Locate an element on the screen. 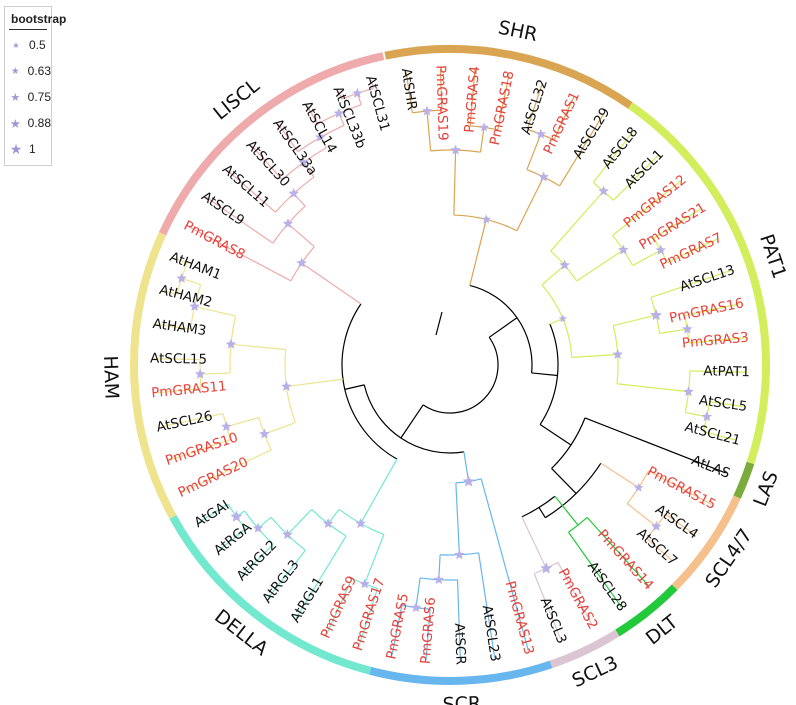 The image size is (796, 705). leaf-label: AtSCL3 is located at coordinates (553, 620).